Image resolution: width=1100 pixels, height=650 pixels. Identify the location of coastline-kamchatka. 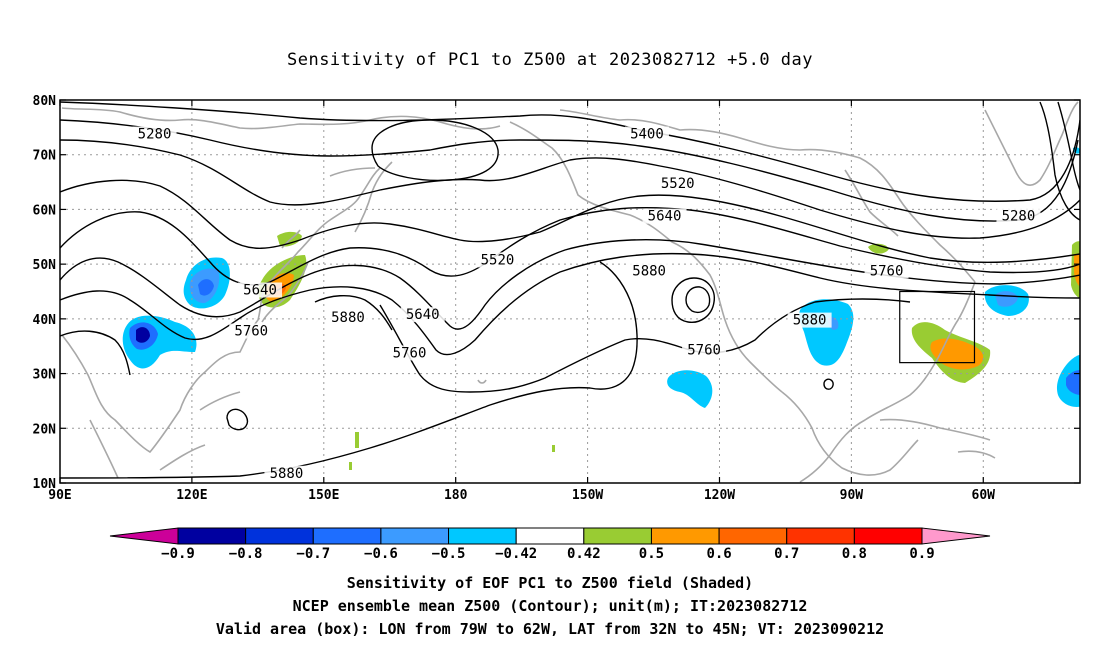
(361, 197).